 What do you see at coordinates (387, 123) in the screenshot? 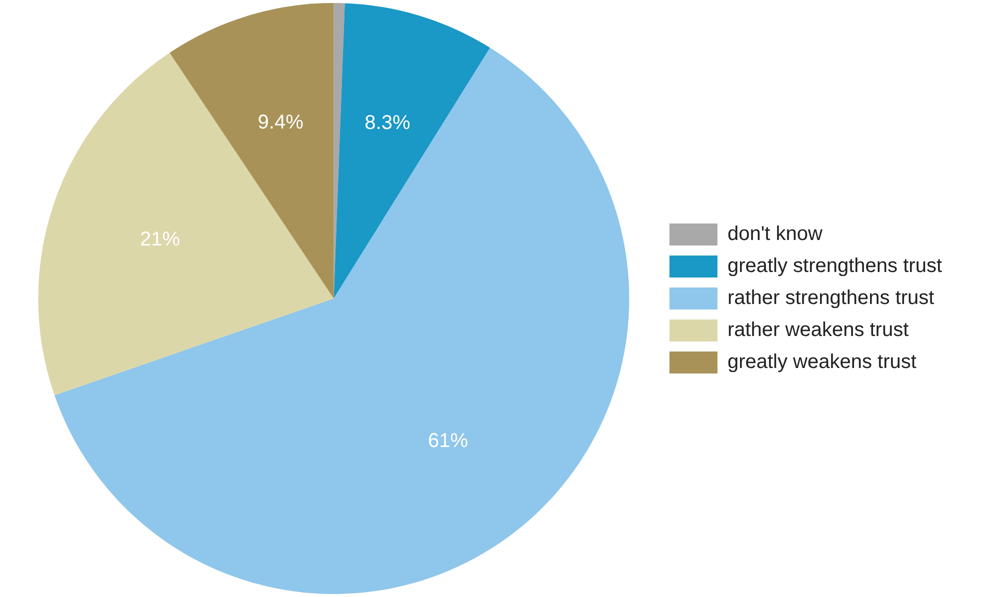
I see `data-label: 8.3%` at bounding box center [387, 123].